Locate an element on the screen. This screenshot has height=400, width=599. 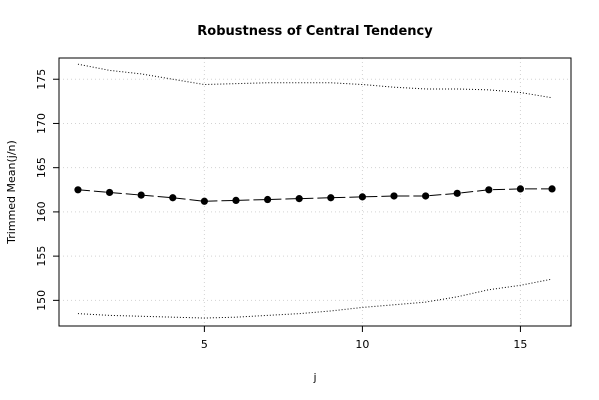
x-axis-label: j is located at coordinates (314, 377).